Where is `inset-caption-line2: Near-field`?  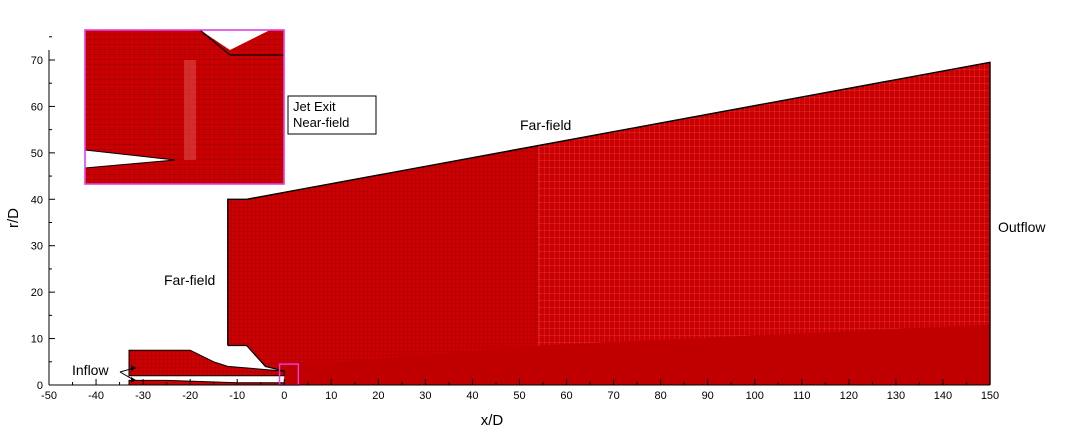 inset-caption-line2: Near-field is located at coordinates (321, 122).